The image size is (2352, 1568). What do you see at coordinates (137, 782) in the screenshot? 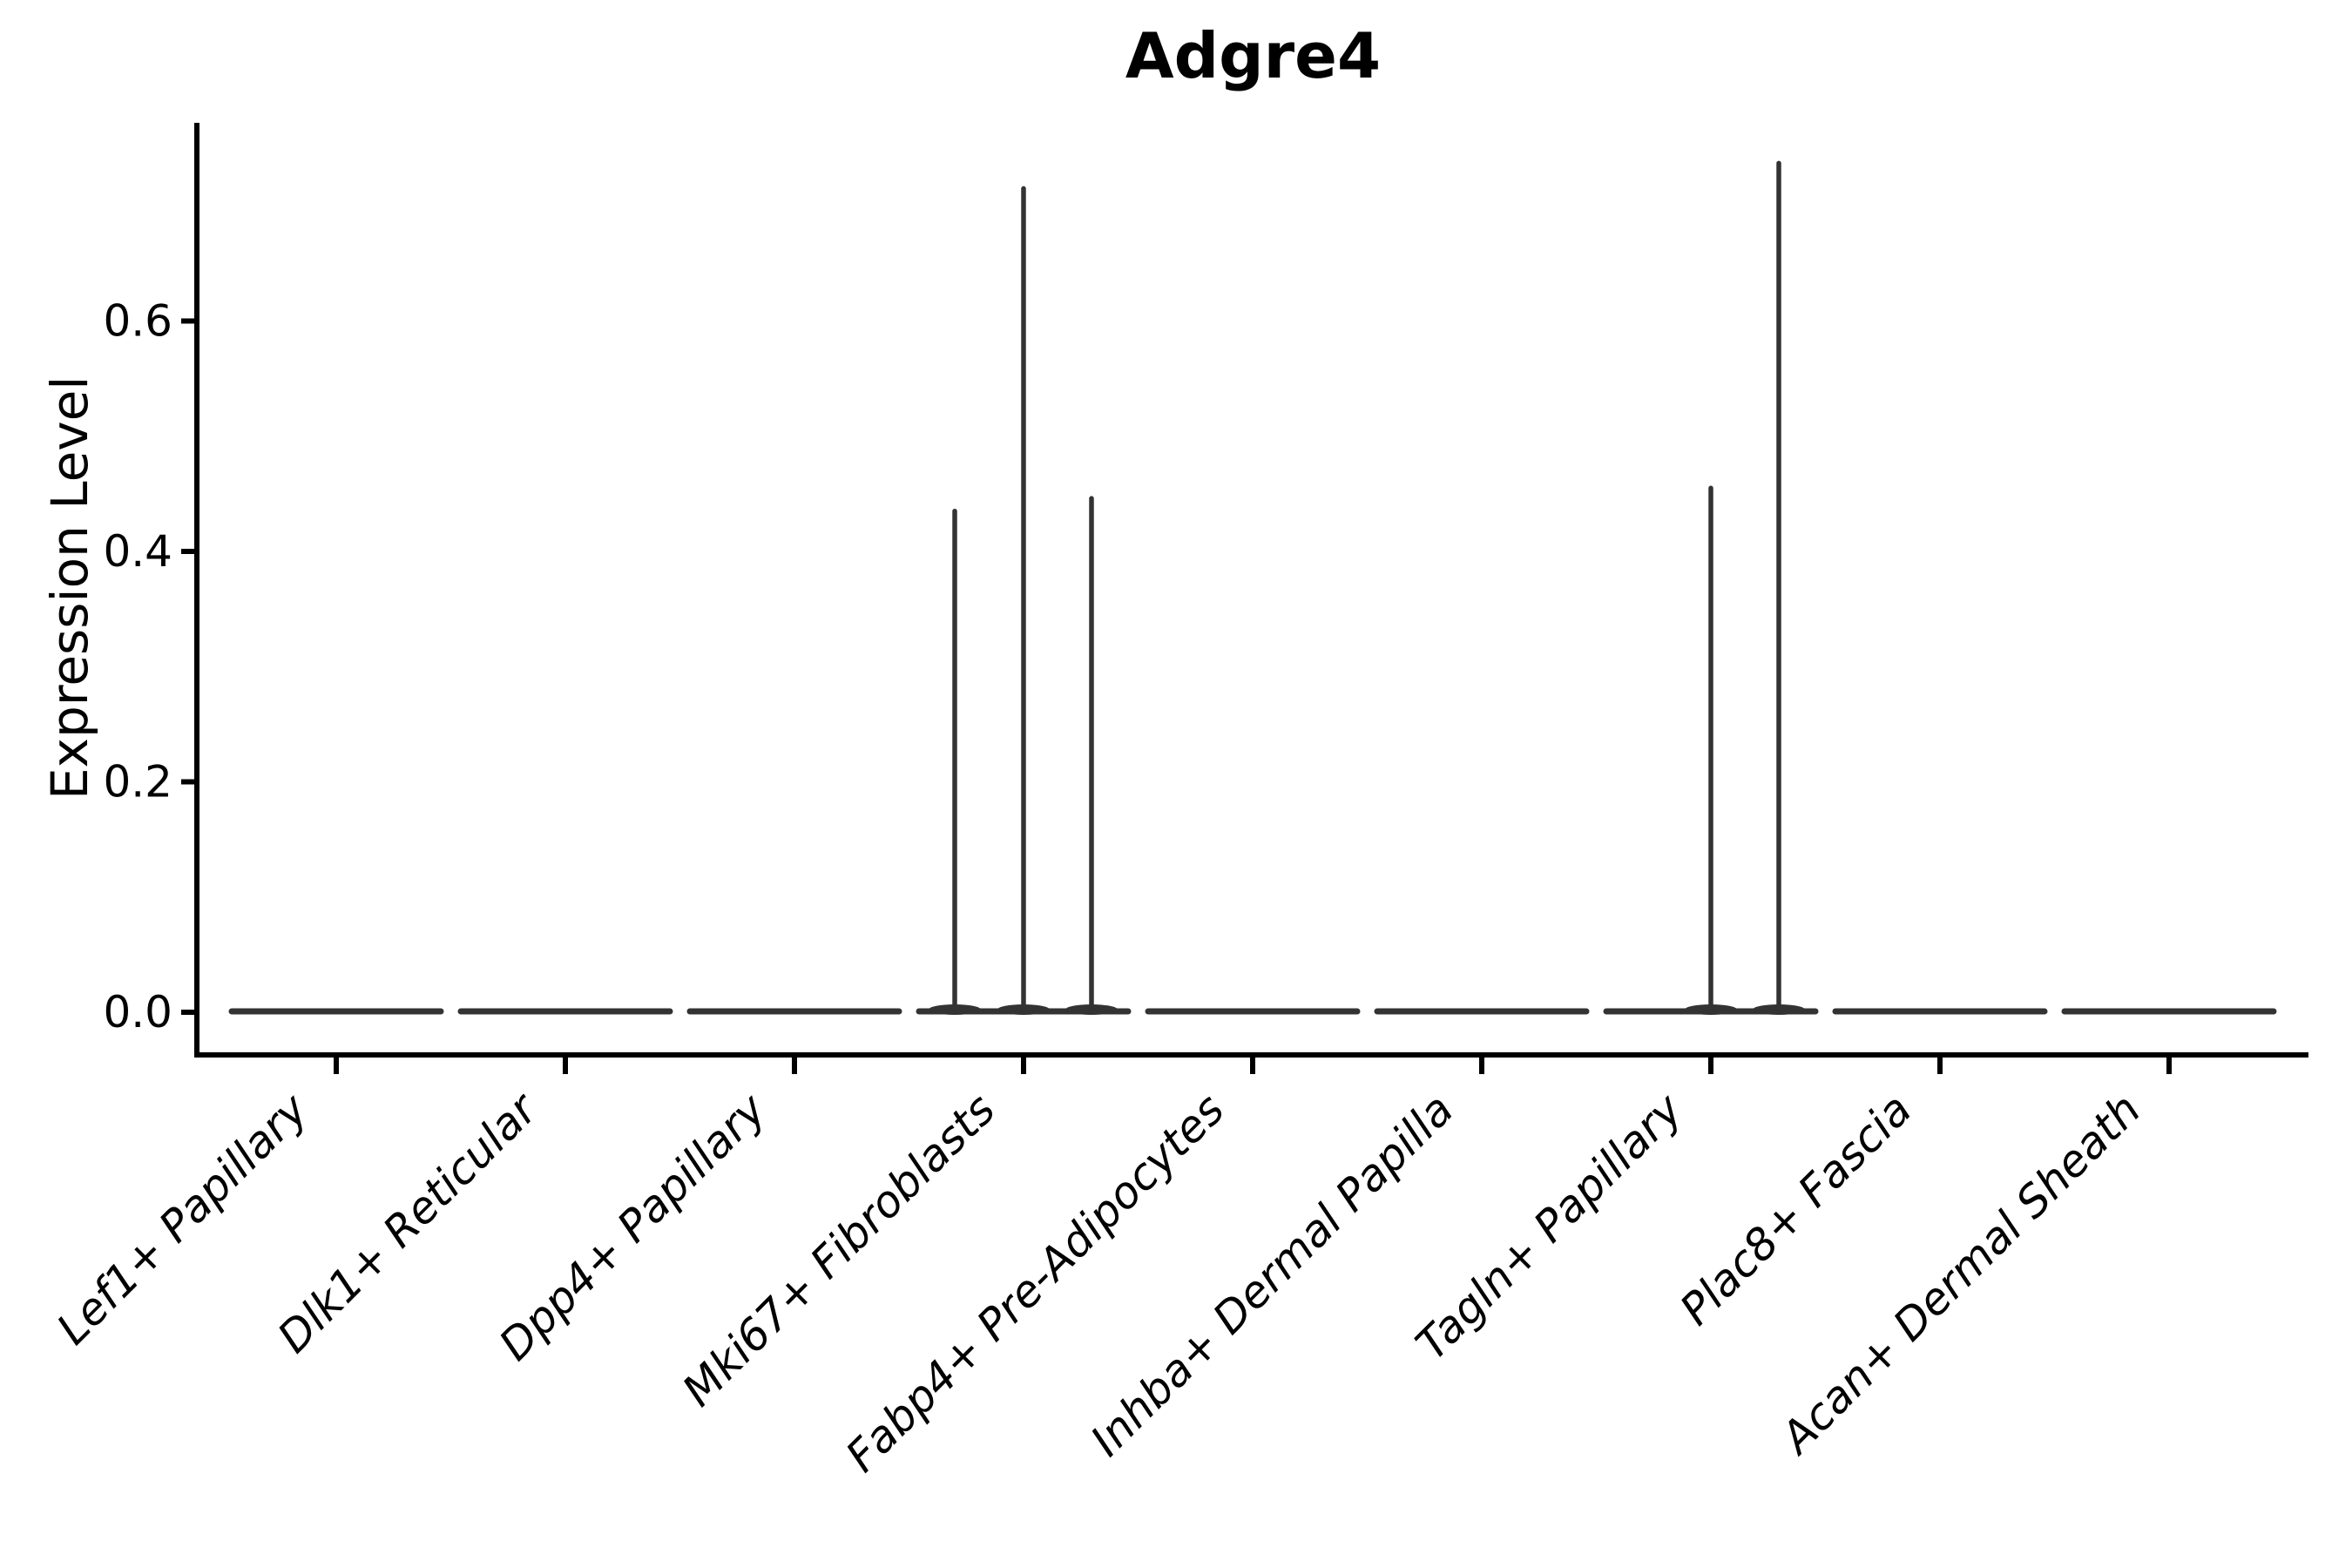
I see `y-tick-label: 0.2` at bounding box center [137, 782].